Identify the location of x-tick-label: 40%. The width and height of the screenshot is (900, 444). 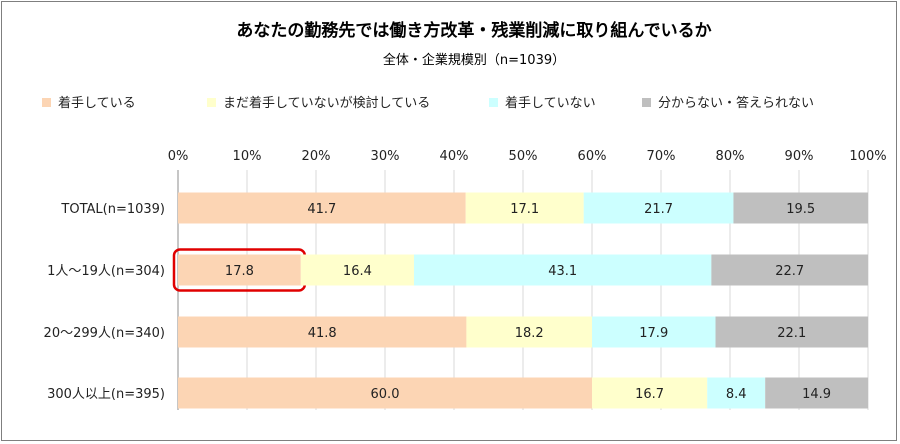
(454, 156).